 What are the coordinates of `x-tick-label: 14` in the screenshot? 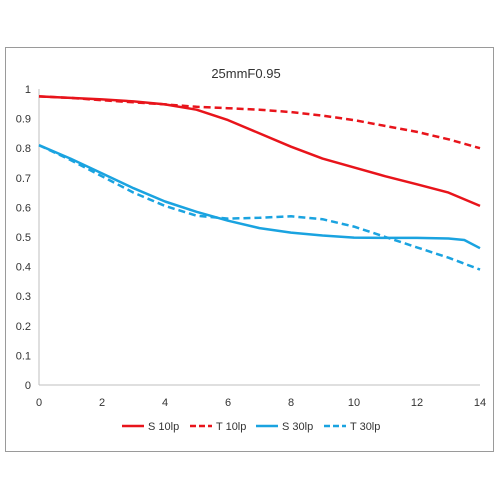 It's located at (480, 403).